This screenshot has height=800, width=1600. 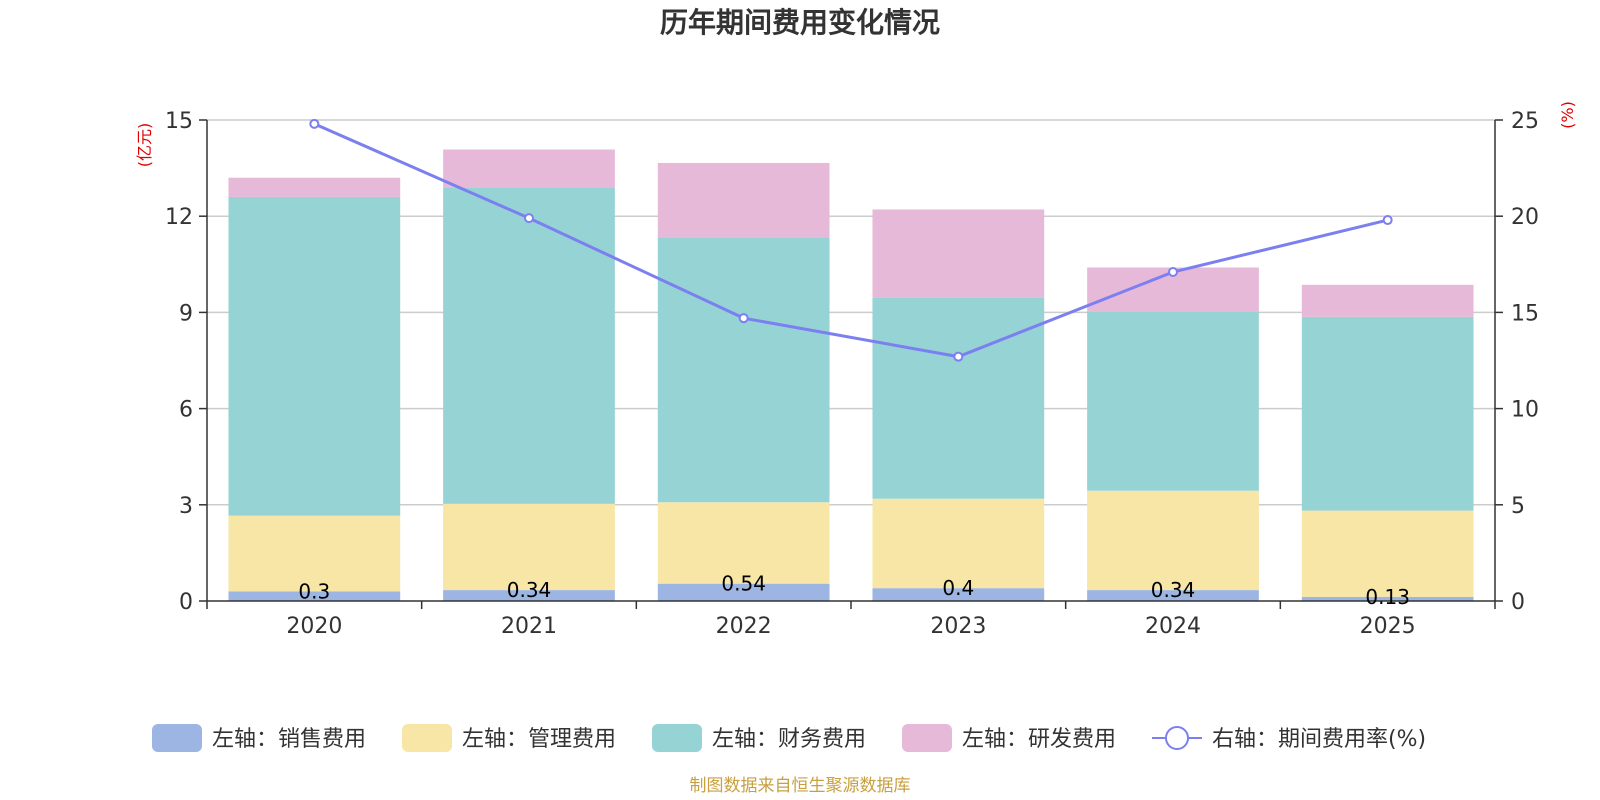 I want to click on legend: 左轴：销售费用 左轴：管理费用 左轴：财务费用 左轴：研发费用 右轴：期间费用率(%), so click(x=789, y=738).